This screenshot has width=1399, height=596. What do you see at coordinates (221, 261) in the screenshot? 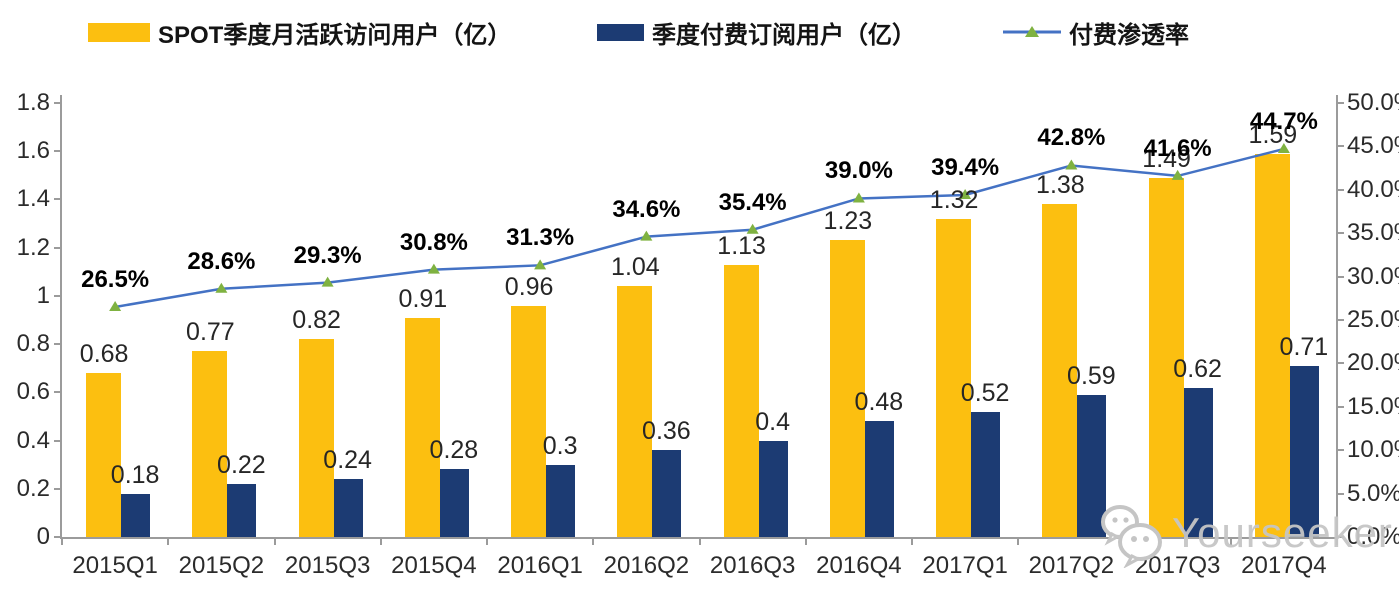
I see `penetration-label: 28.6%` at bounding box center [221, 261].